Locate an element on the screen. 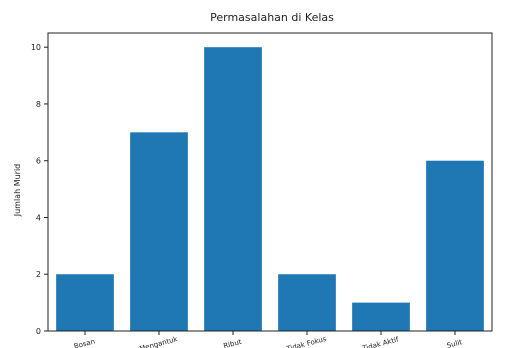 This screenshot has width=505, height=348. chart-title: Permasalahan di Kelas is located at coordinates (272, 17).